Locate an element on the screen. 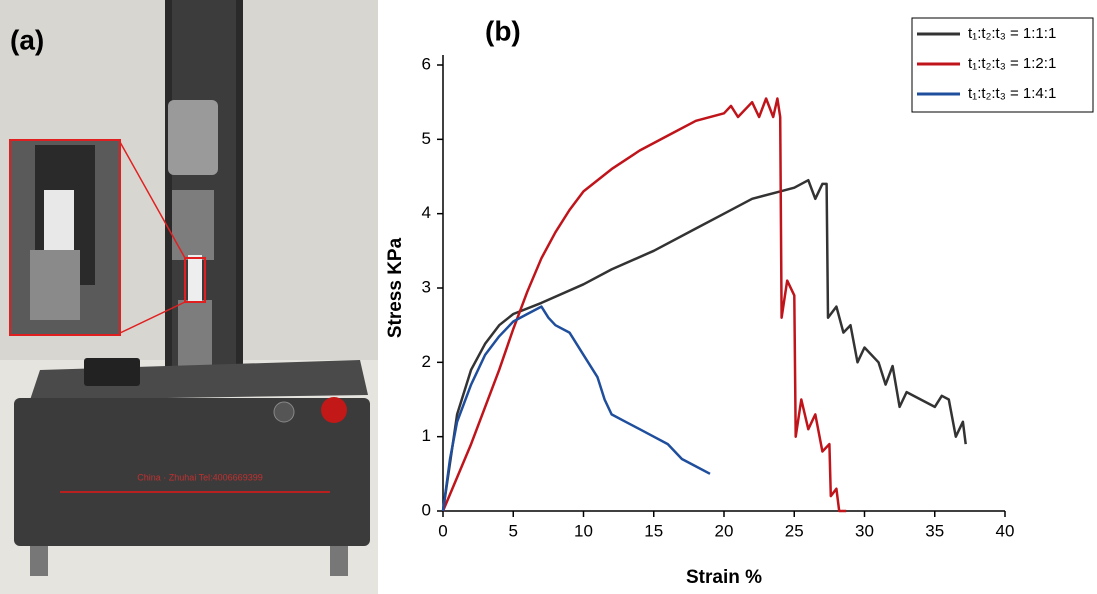 The width and height of the screenshot is (1097, 594). knob is located at coordinates (284, 412).